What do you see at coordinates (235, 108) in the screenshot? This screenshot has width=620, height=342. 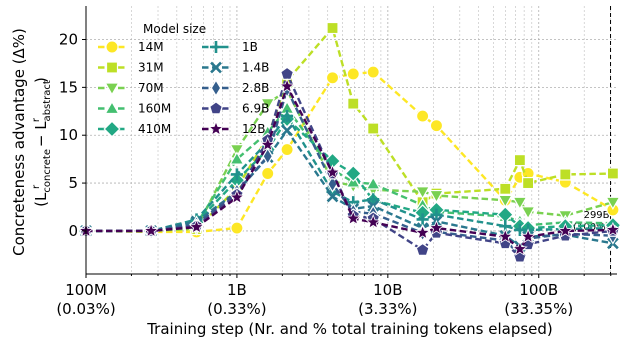 I see `legend-item-6-9b: 6.9B` at bounding box center [235, 108].